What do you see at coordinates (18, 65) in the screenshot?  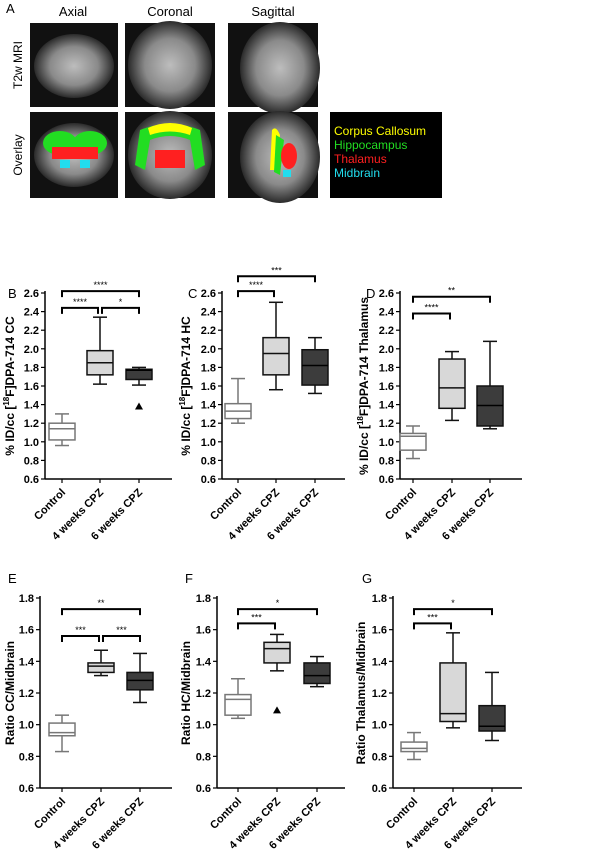 I see `row-t2w: T2w MRI` at bounding box center [18, 65].